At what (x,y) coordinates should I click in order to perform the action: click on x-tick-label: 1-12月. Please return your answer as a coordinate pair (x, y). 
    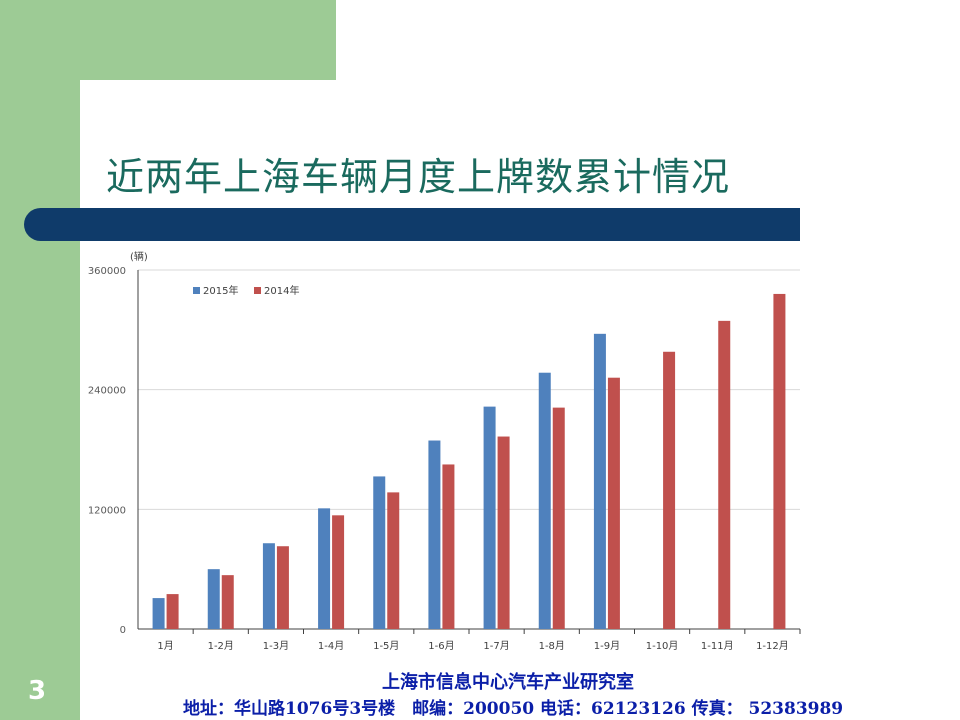
    Looking at the image, I should click on (772, 646).